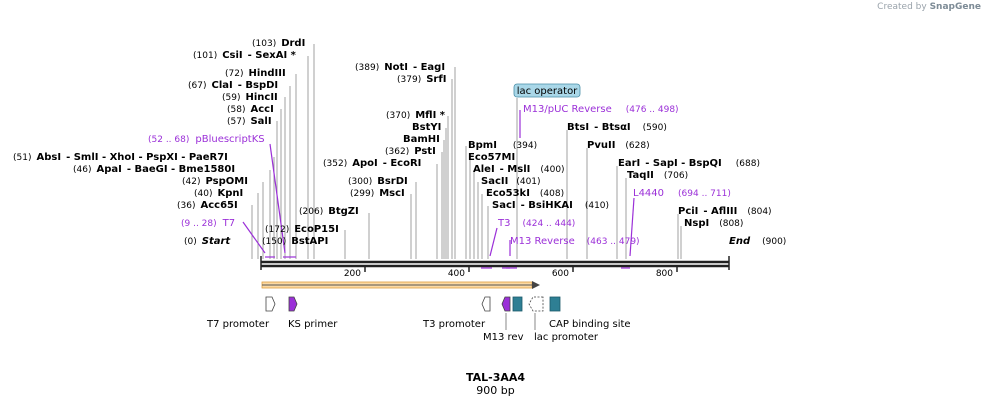  I want to click on sequence-title: TAL-3AA4, so click(495, 377).